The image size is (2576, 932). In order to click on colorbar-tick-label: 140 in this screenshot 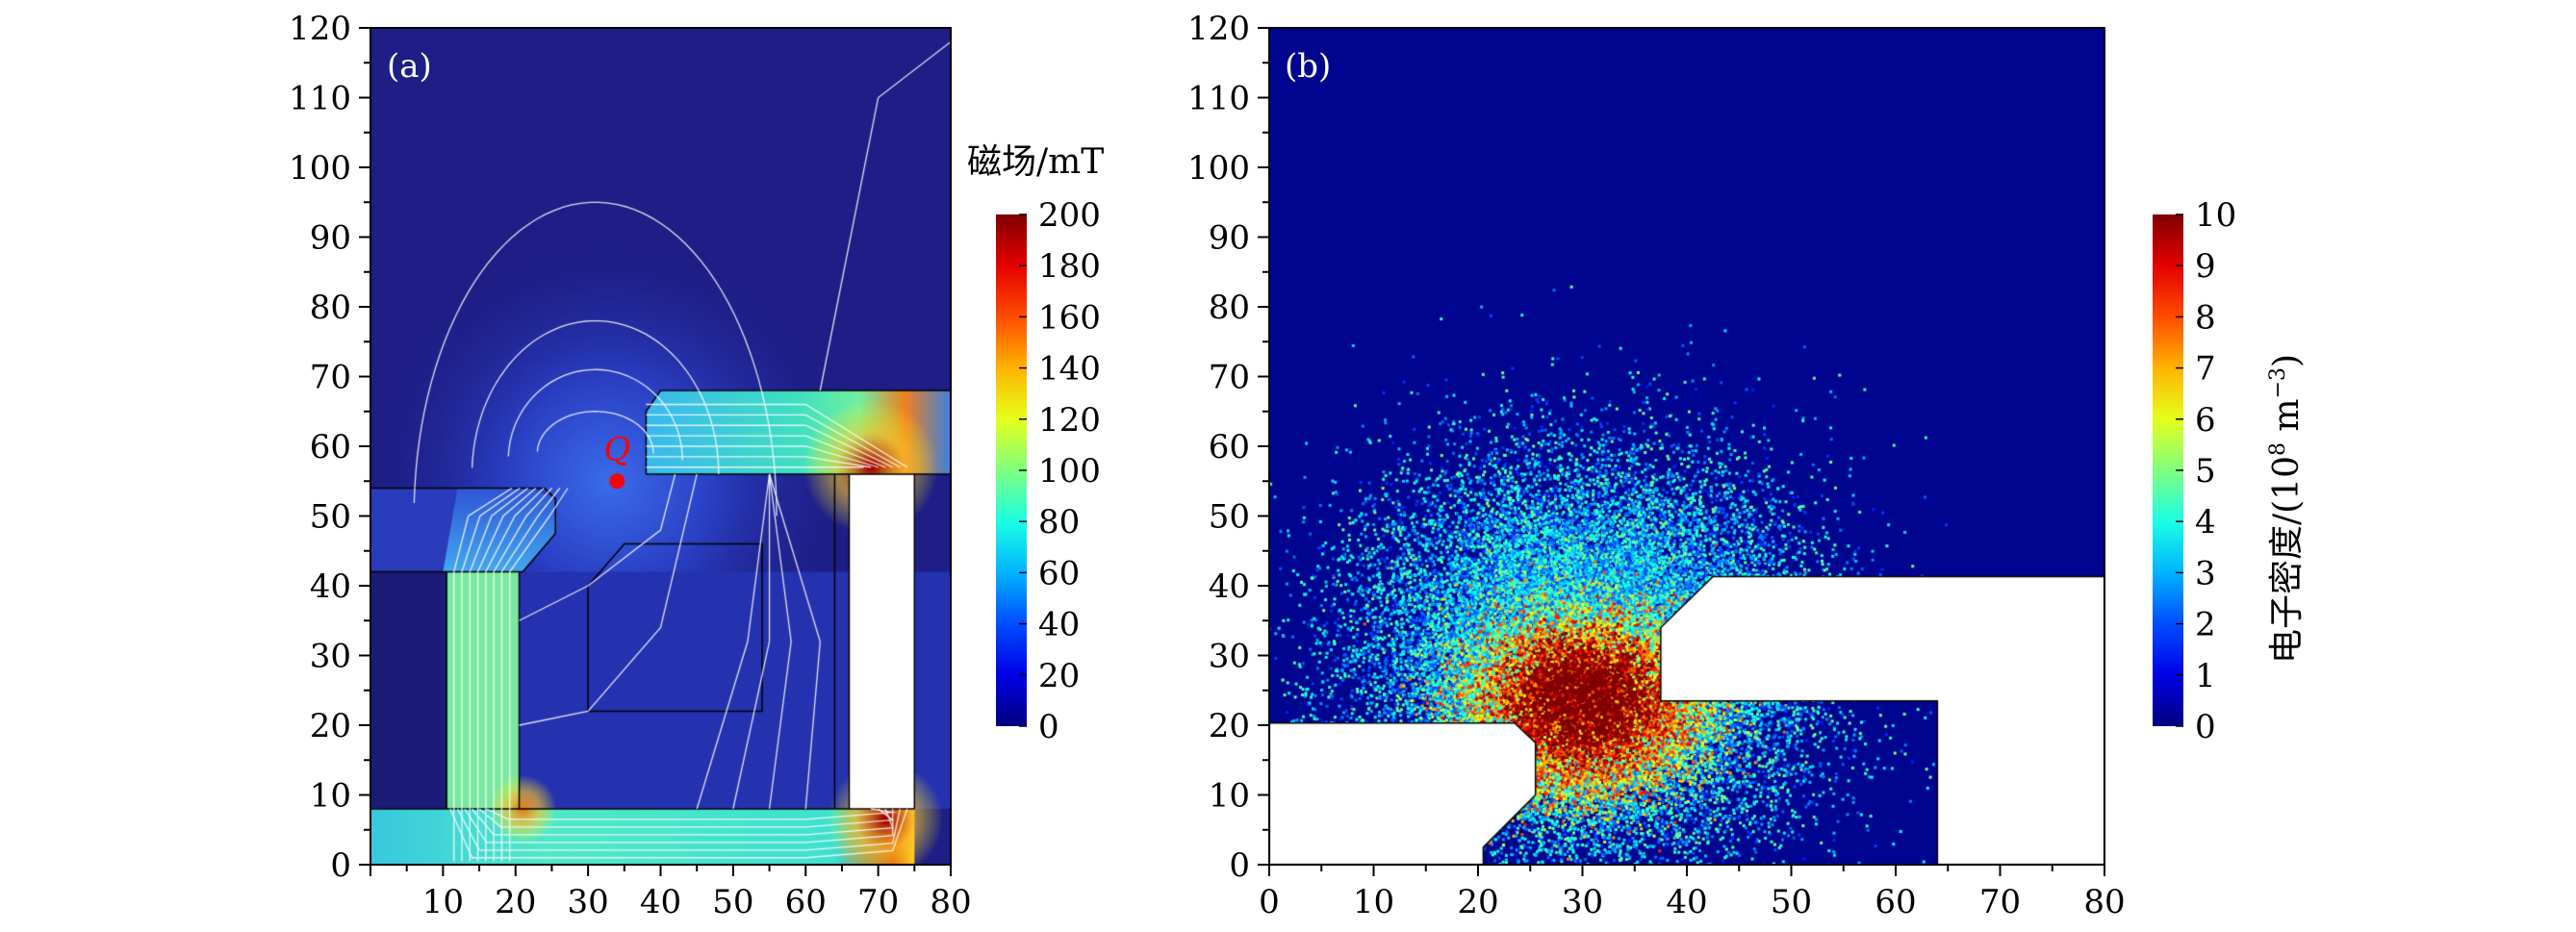, I will do `click(1069, 369)`.